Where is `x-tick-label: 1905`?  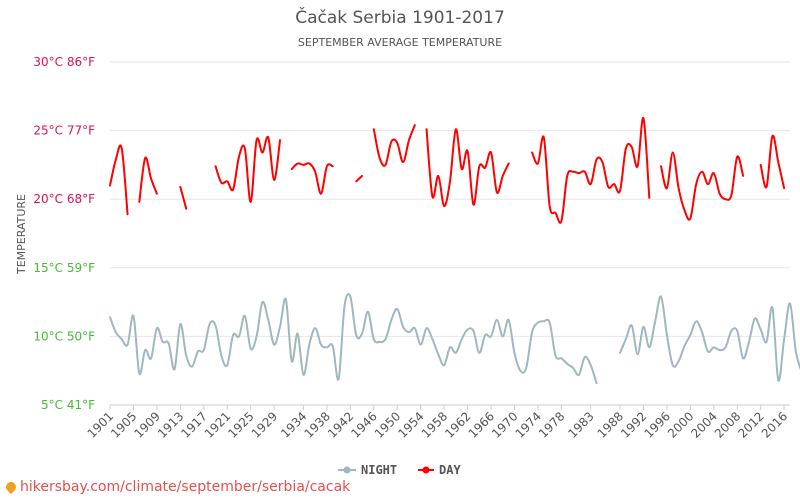 x-tick-label: 1905 is located at coordinates (123, 424).